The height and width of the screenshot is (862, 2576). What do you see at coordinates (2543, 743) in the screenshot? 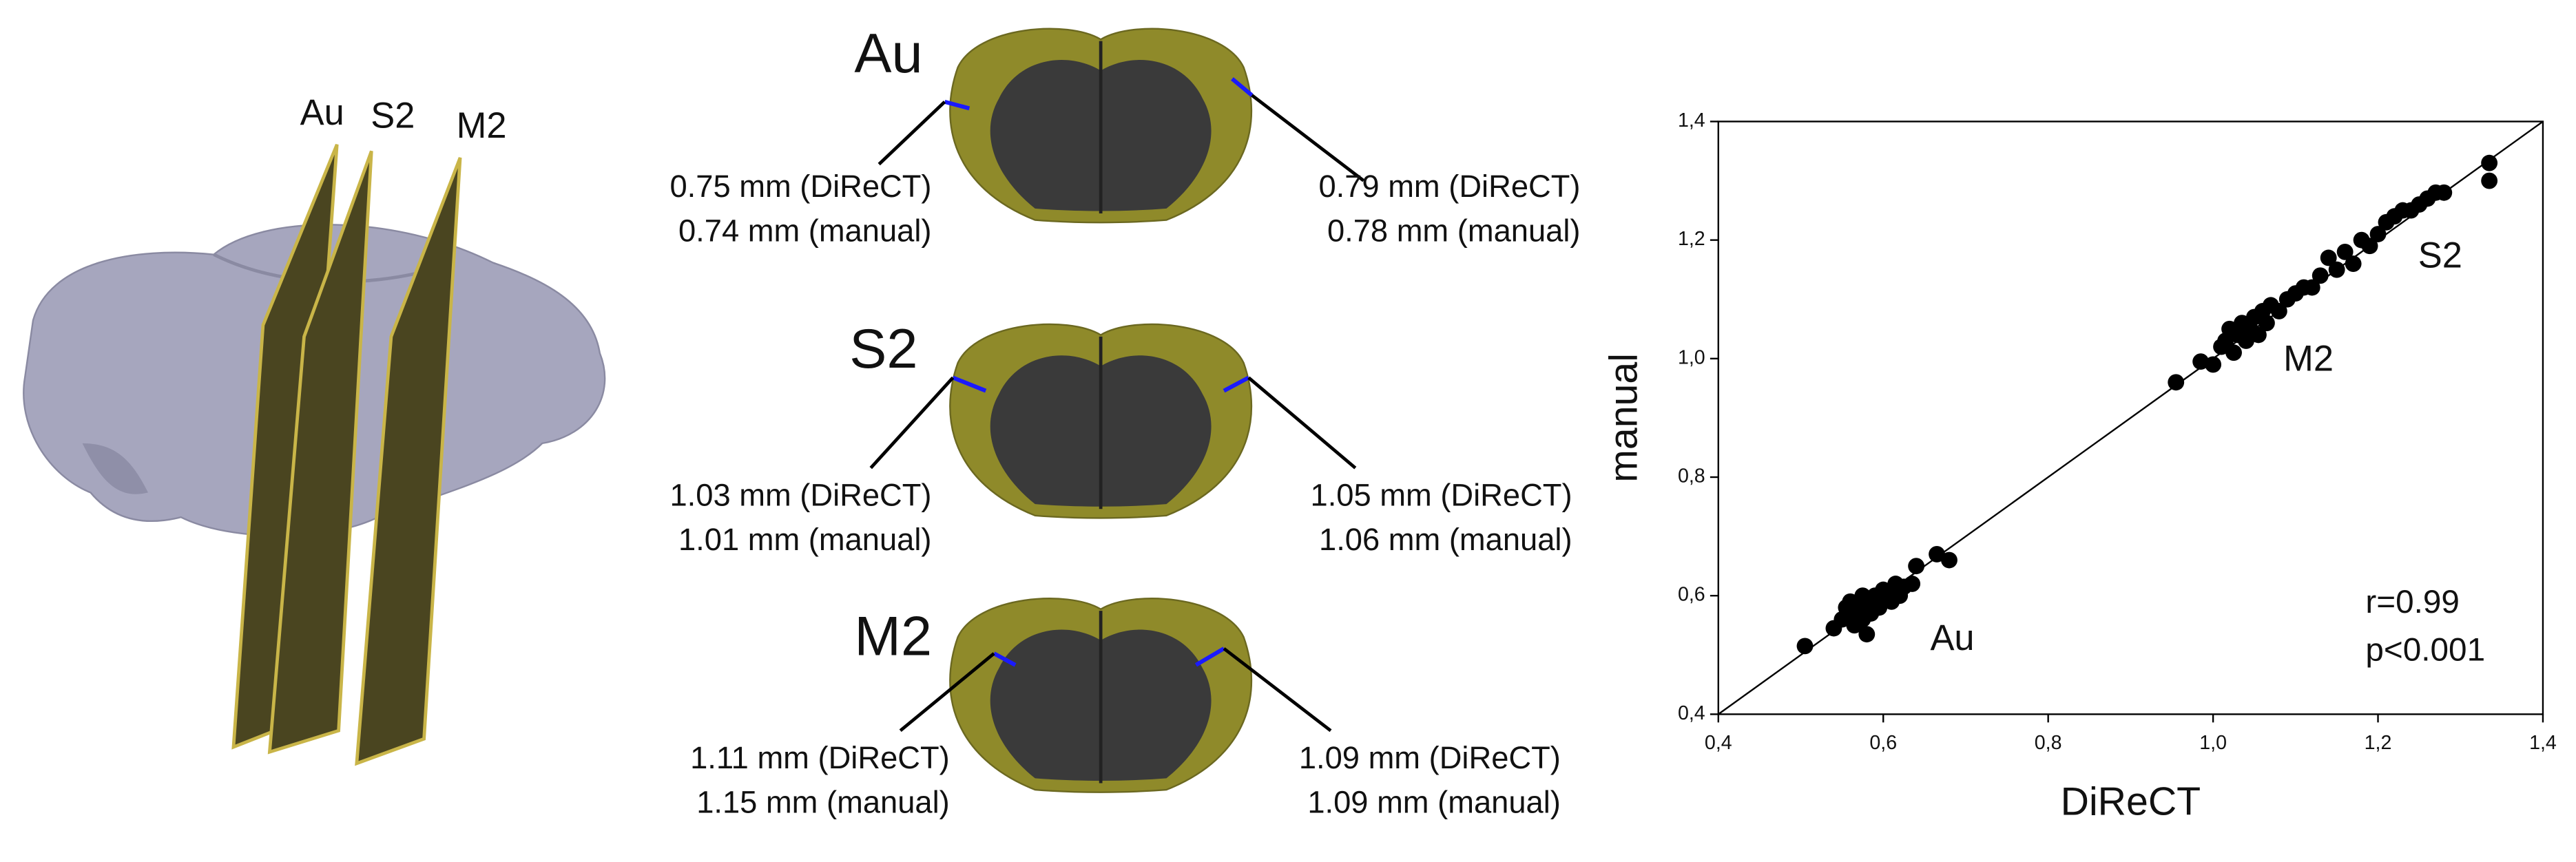
I see `x-tick-label: 1,4` at bounding box center [2543, 743].